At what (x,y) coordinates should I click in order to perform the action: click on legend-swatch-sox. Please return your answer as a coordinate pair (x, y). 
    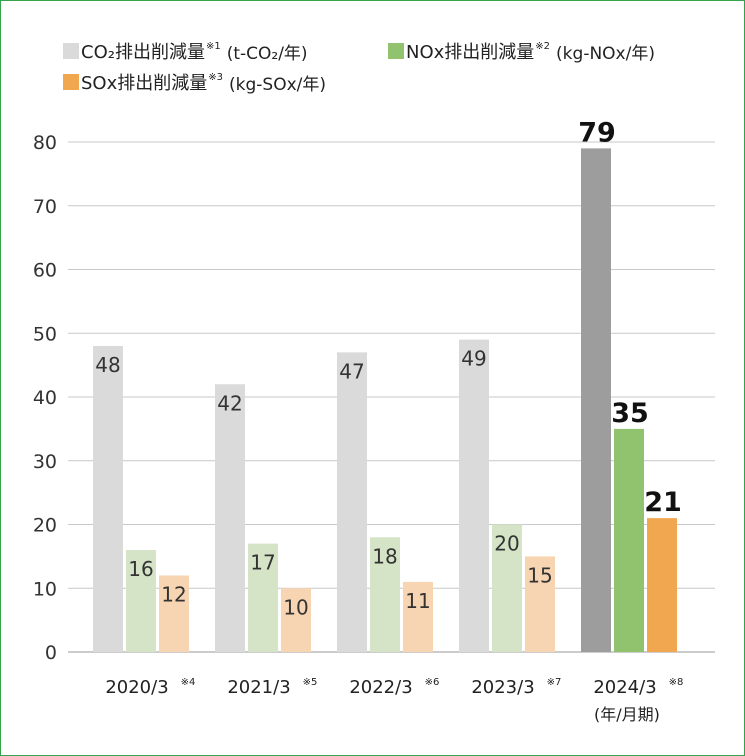
    Looking at the image, I should click on (71, 82).